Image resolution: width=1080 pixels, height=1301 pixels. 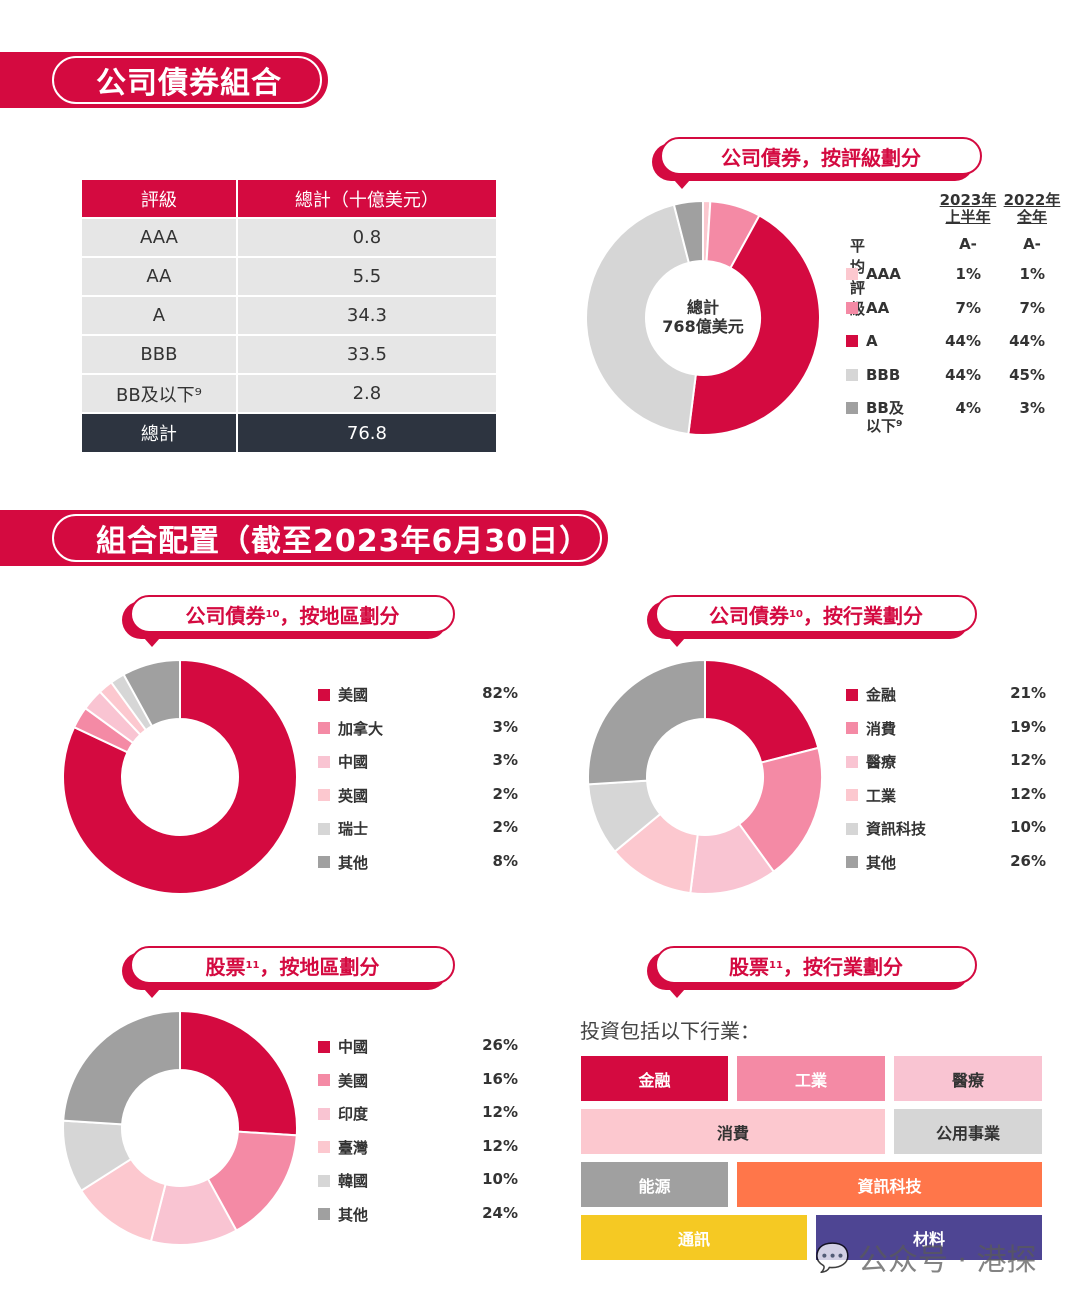 I want to click on wechat-icon: 💬, so click(x=832, y=1257).